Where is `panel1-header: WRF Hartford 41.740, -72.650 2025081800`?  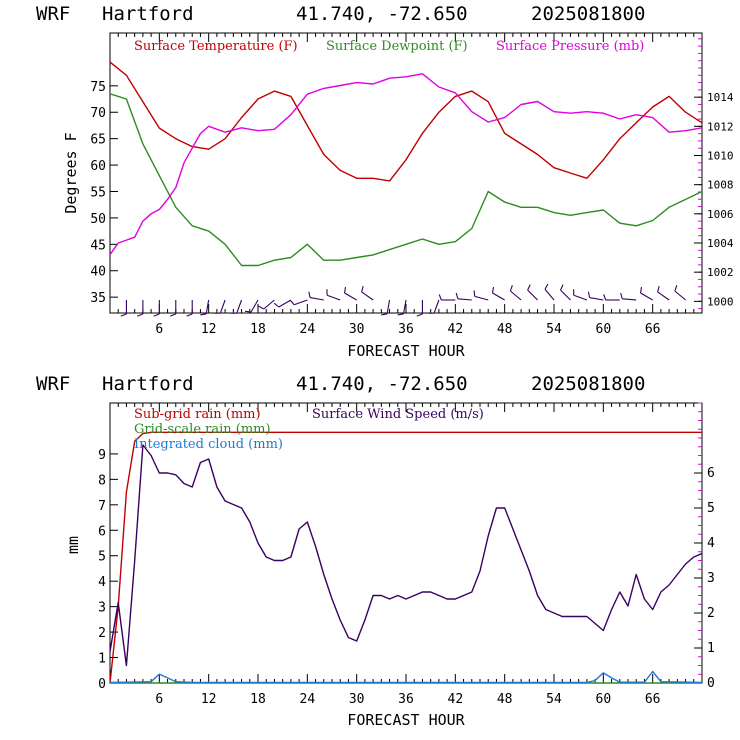 panel1-header: WRF Hartford 41.740, -72.650 2025081800 is located at coordinates (340, 14).